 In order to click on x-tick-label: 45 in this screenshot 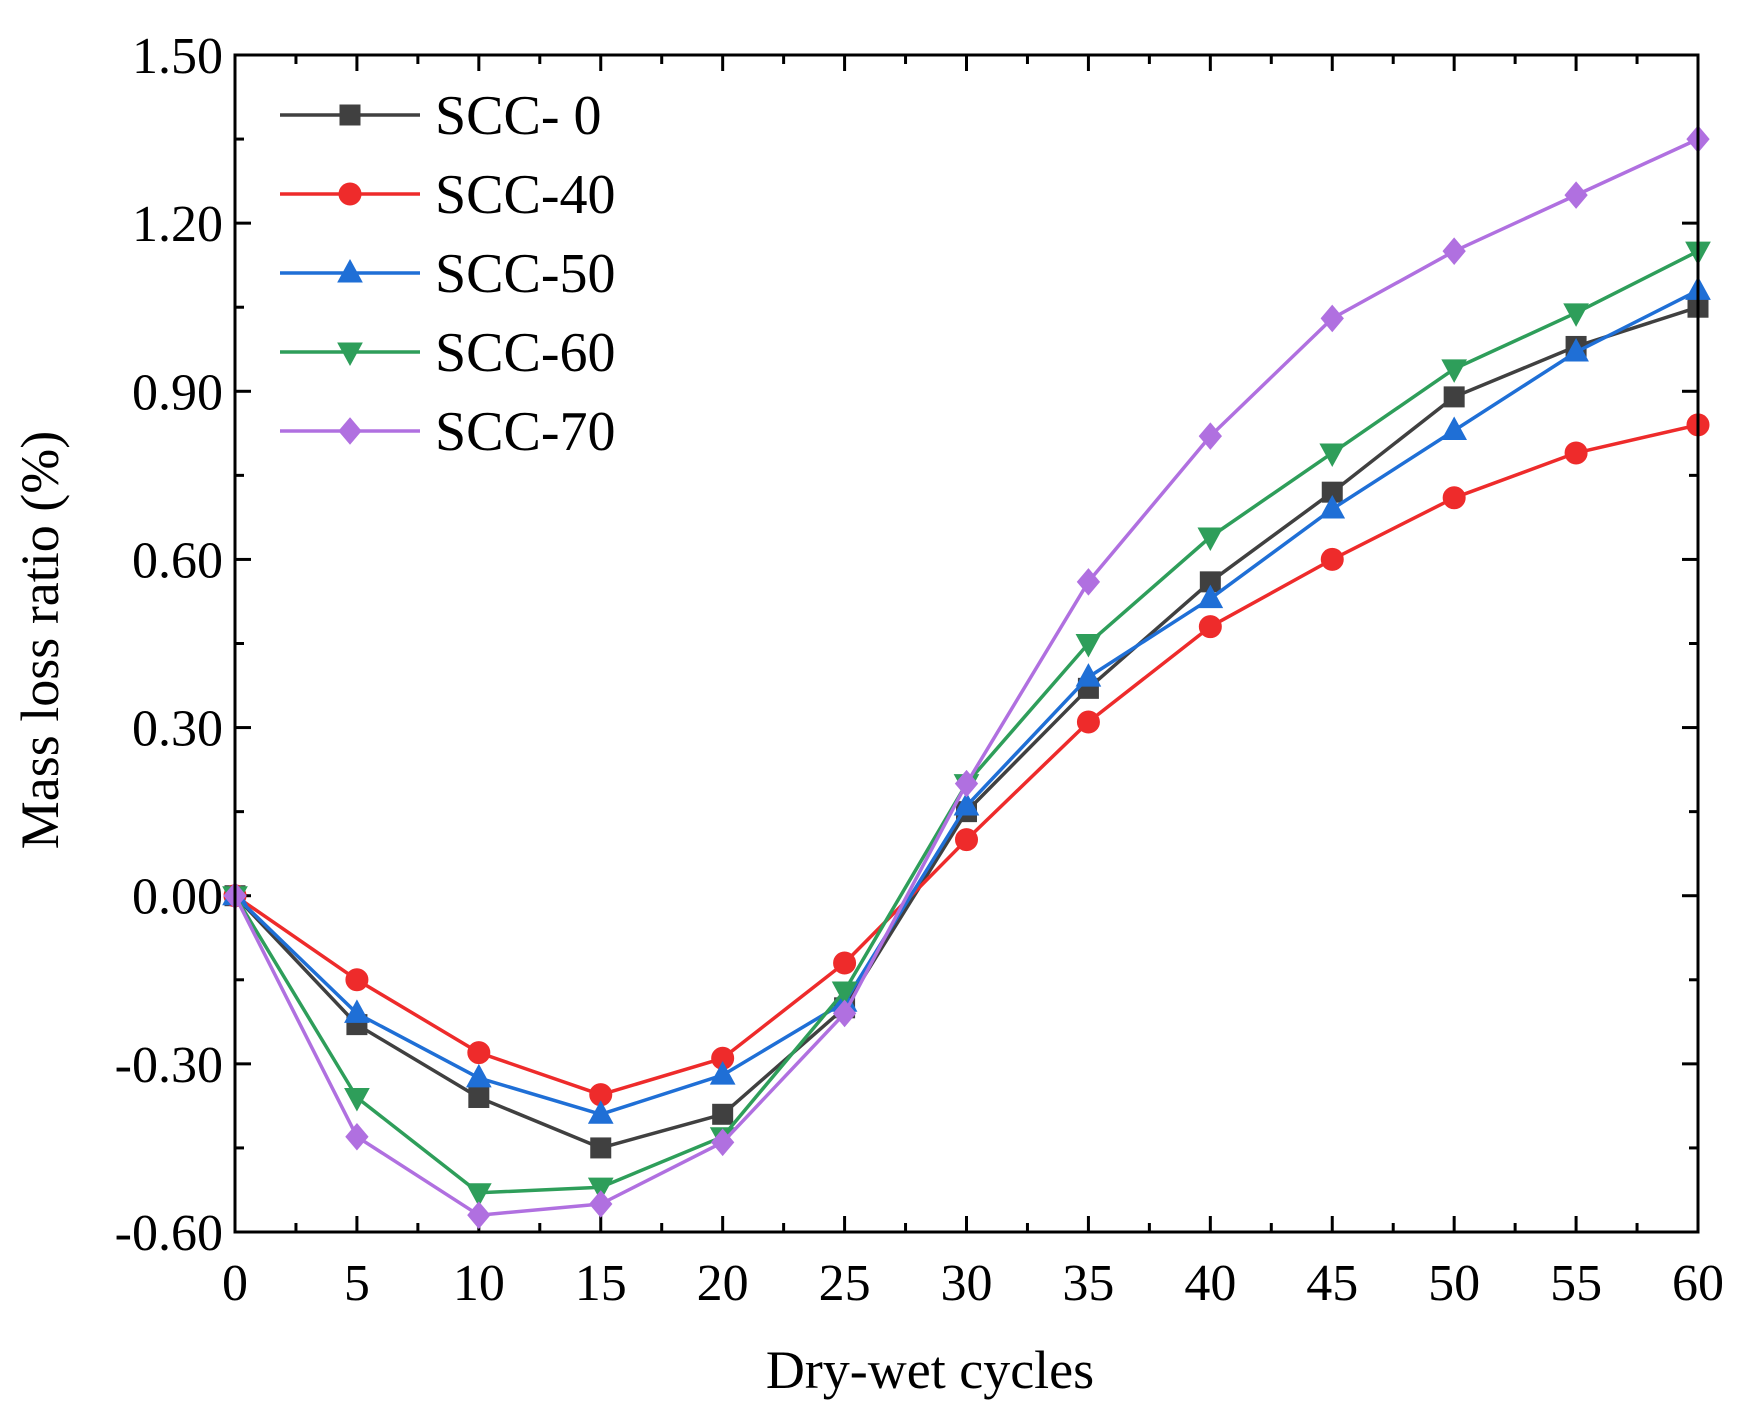, I will do `click(1332, 1283)`.